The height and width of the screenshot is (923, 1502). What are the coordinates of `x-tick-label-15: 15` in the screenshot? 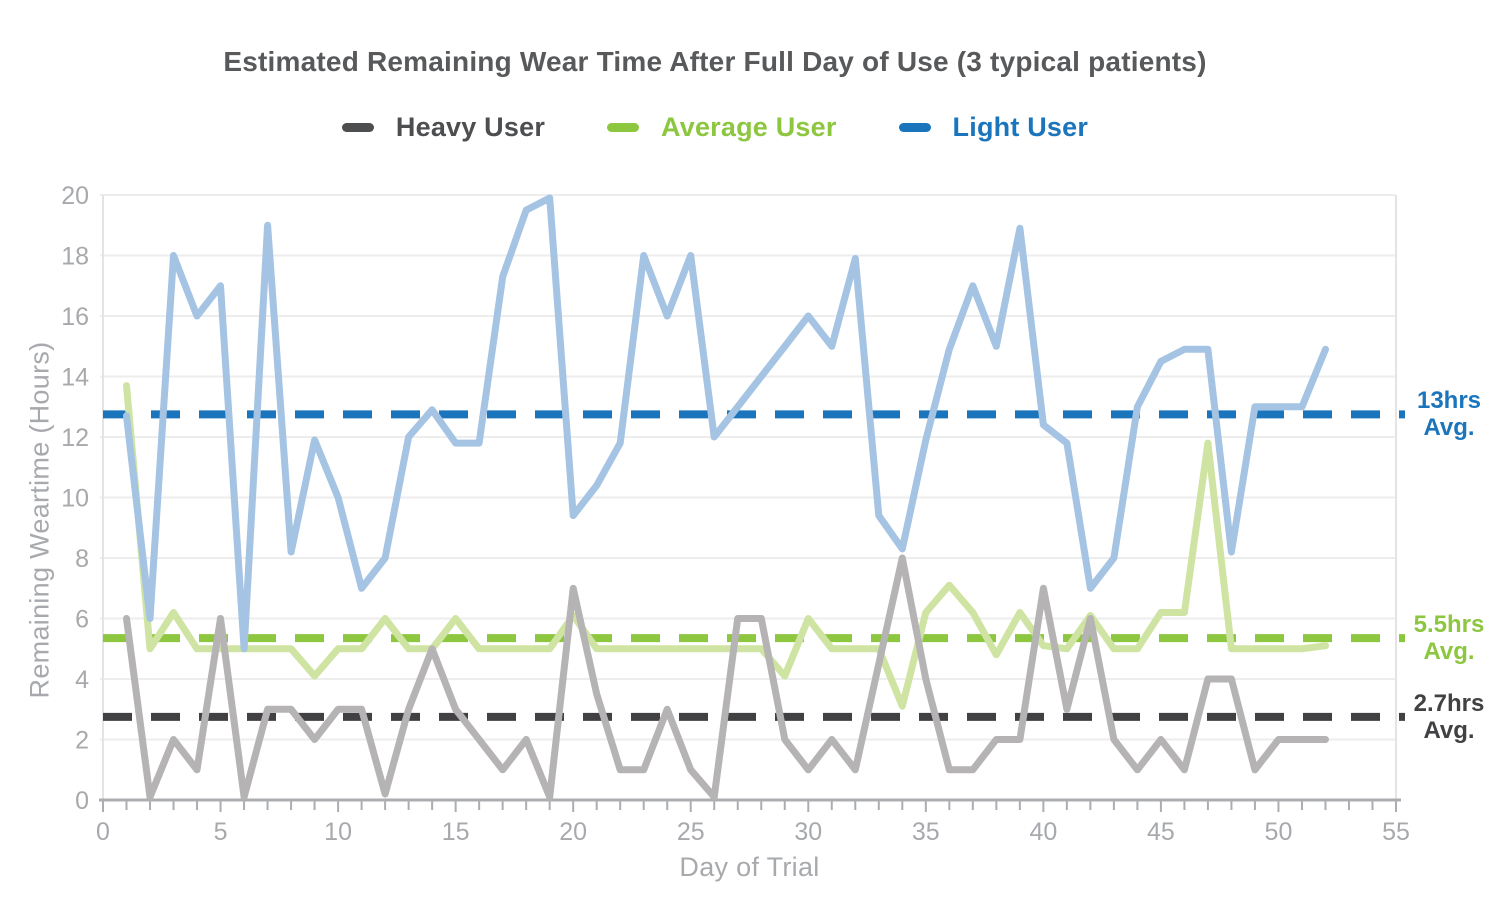 It's located at (456, 832).